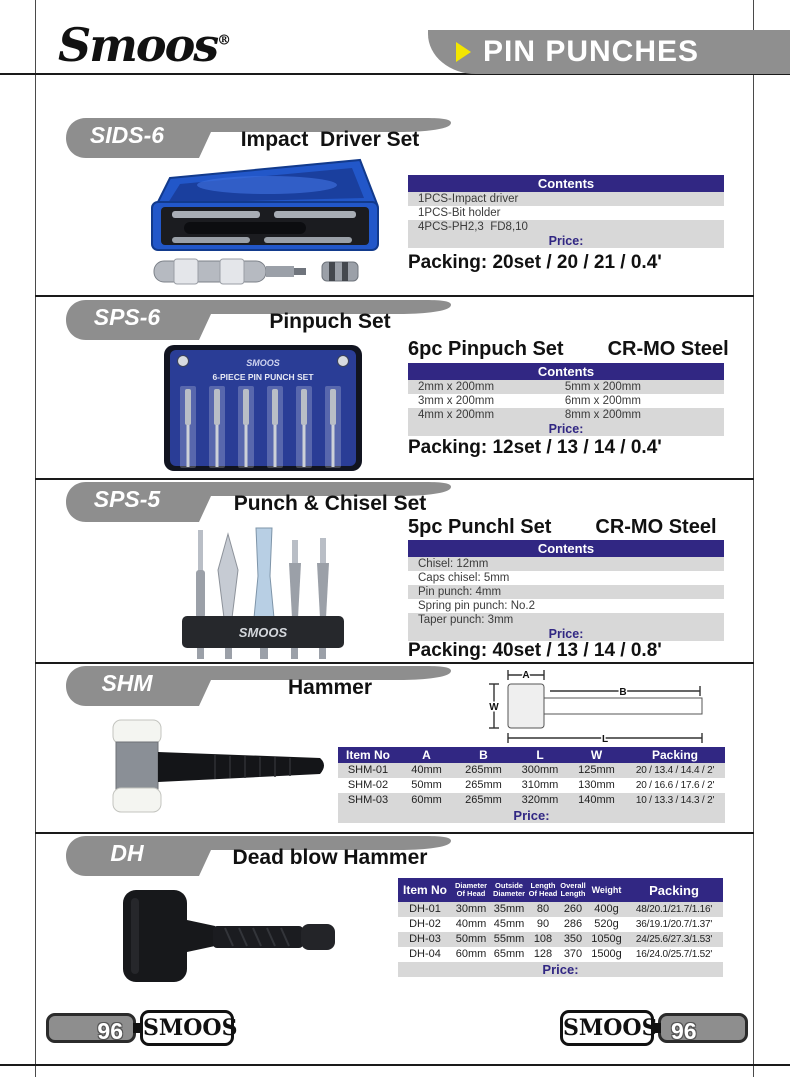 The image size is (790, 1077). I want to click on section-title: Punch & Chisel Set, so click(330, 503).